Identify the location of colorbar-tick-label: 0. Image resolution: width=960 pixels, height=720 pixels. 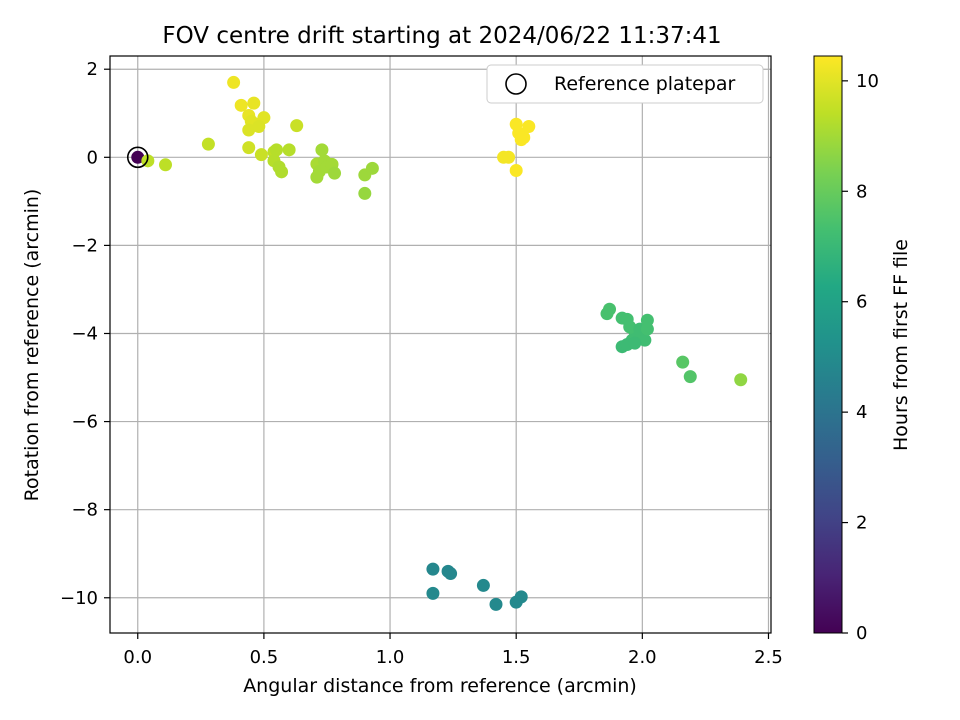
(861, 633).